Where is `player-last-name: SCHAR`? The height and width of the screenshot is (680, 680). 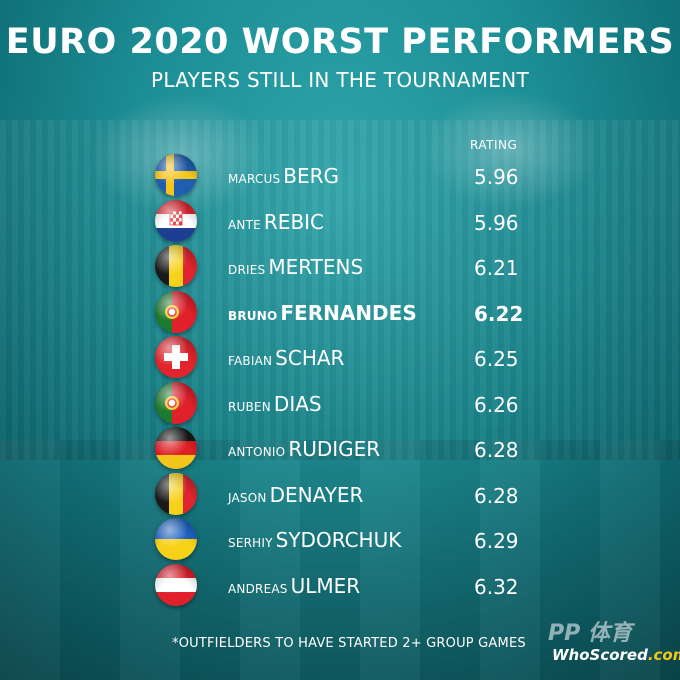 player-last-name: SCHAR is located at coordinates (310, 358).